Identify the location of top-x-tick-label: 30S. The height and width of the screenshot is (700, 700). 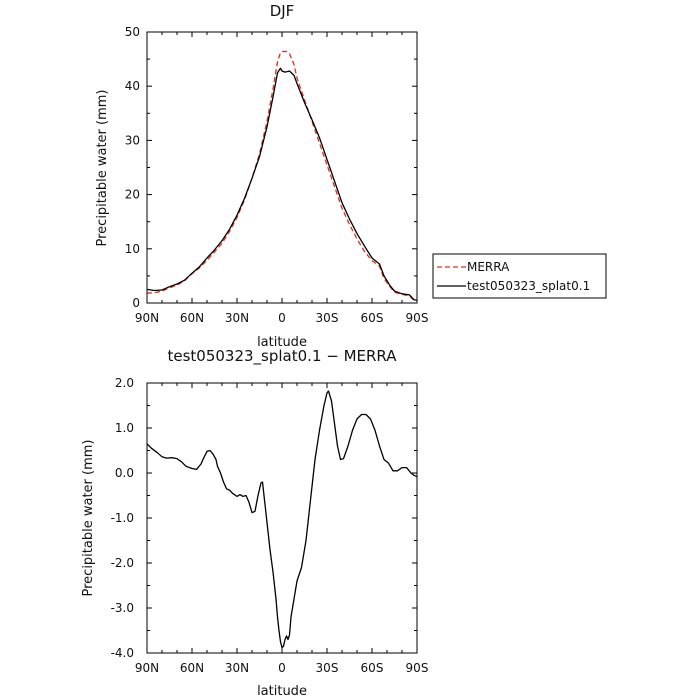
(327, 318).